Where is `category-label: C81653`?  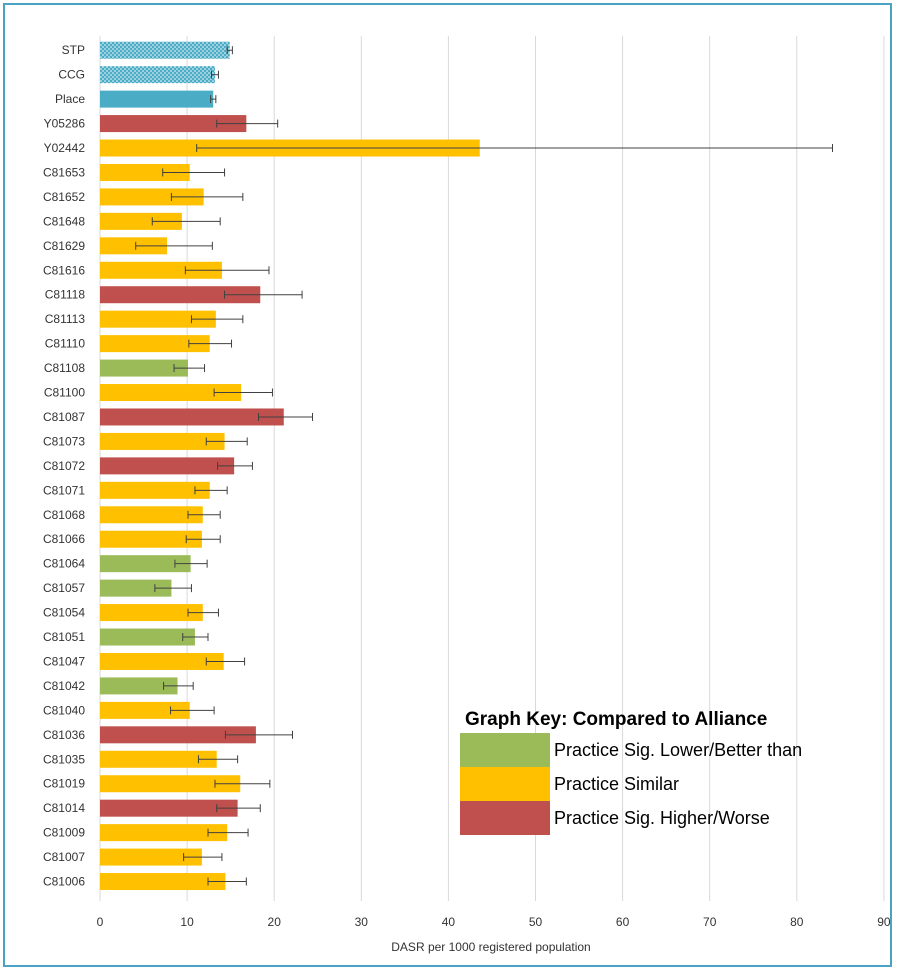
category-label: C81653 is located at coordinates (64, 172).